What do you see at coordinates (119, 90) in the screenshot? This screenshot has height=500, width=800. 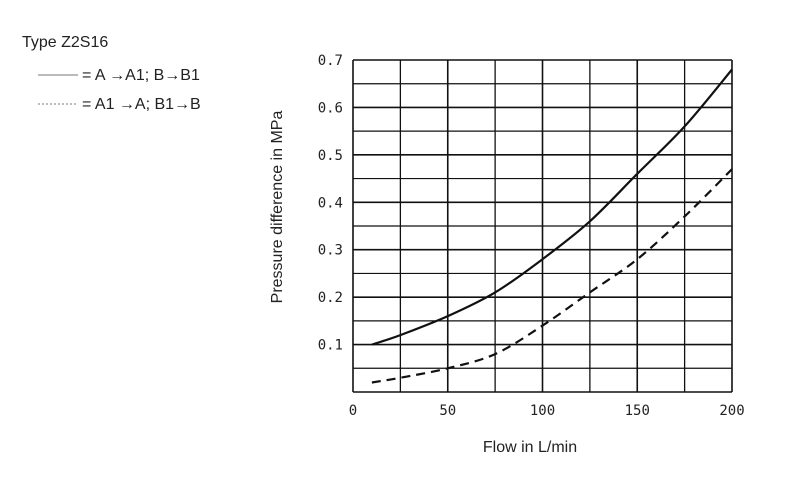 I see `legend: = A →A1; B→B1 = A1 →A; B1→B` at bounding box center [119, 90].